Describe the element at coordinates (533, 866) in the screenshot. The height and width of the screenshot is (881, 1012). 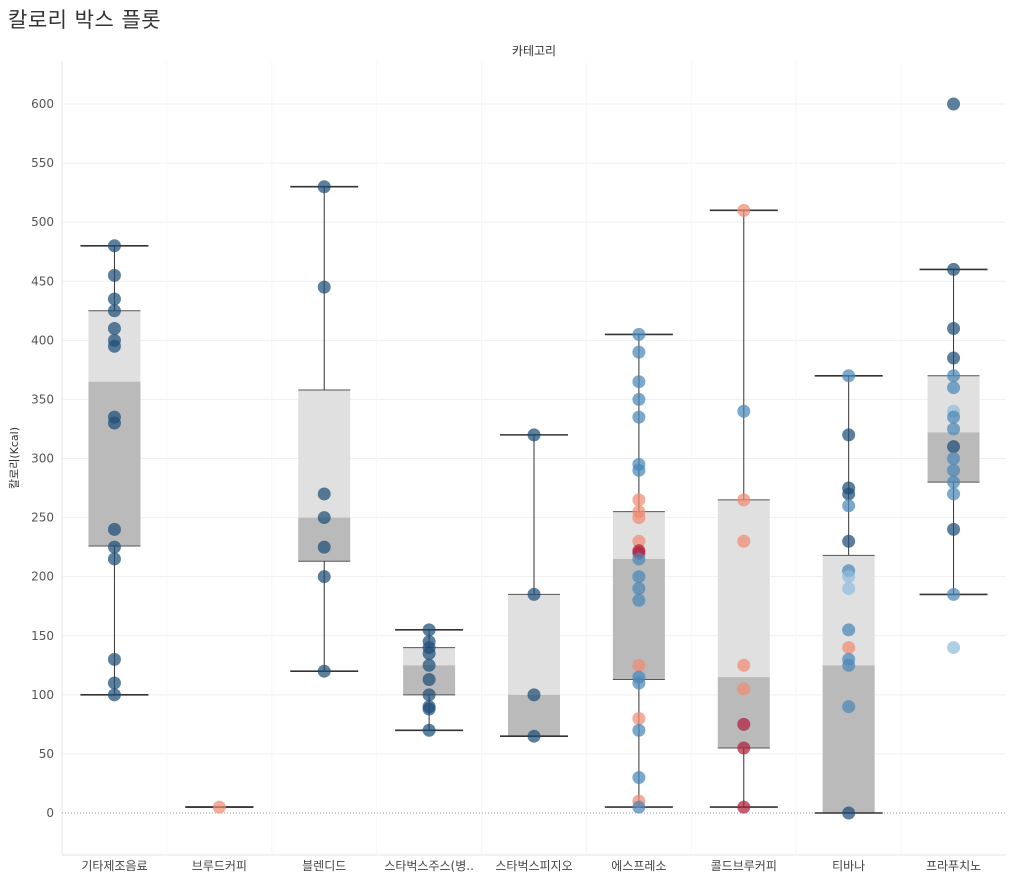
I see `category-label: 스타벅스피지오` at that location.